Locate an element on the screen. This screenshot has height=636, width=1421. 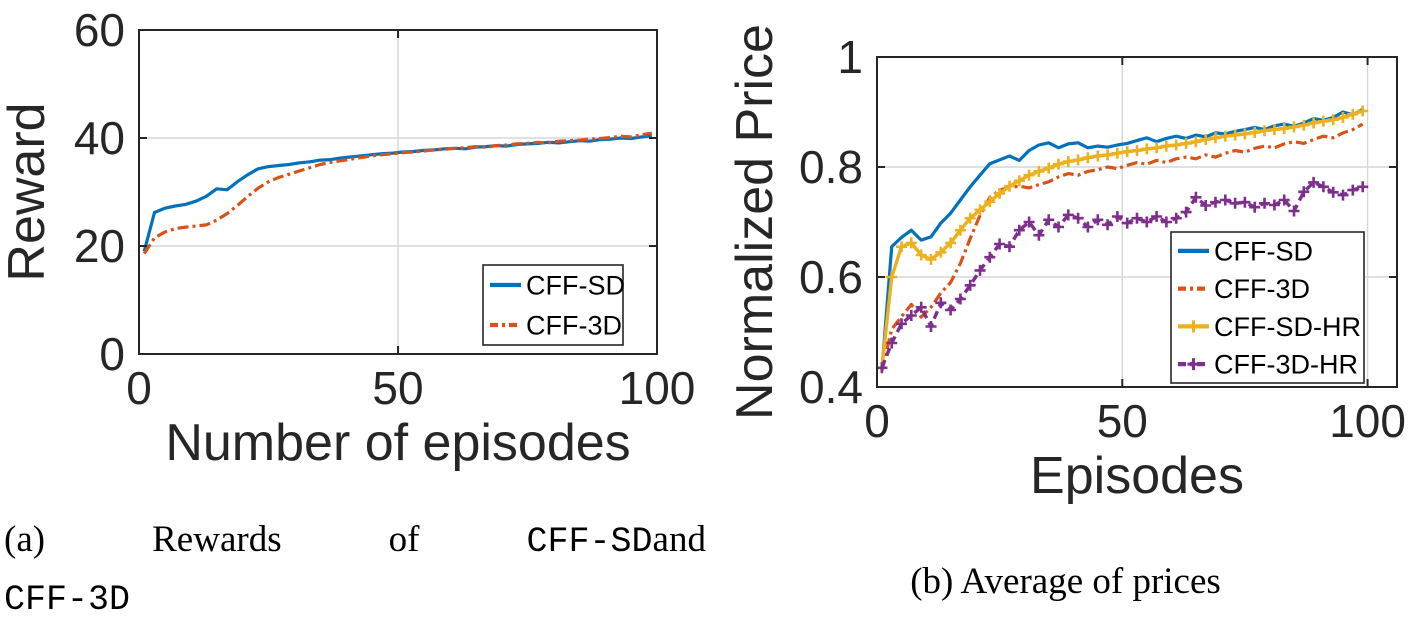
caption-b: (b) Average of prices is located at coordinates (1065, 581).